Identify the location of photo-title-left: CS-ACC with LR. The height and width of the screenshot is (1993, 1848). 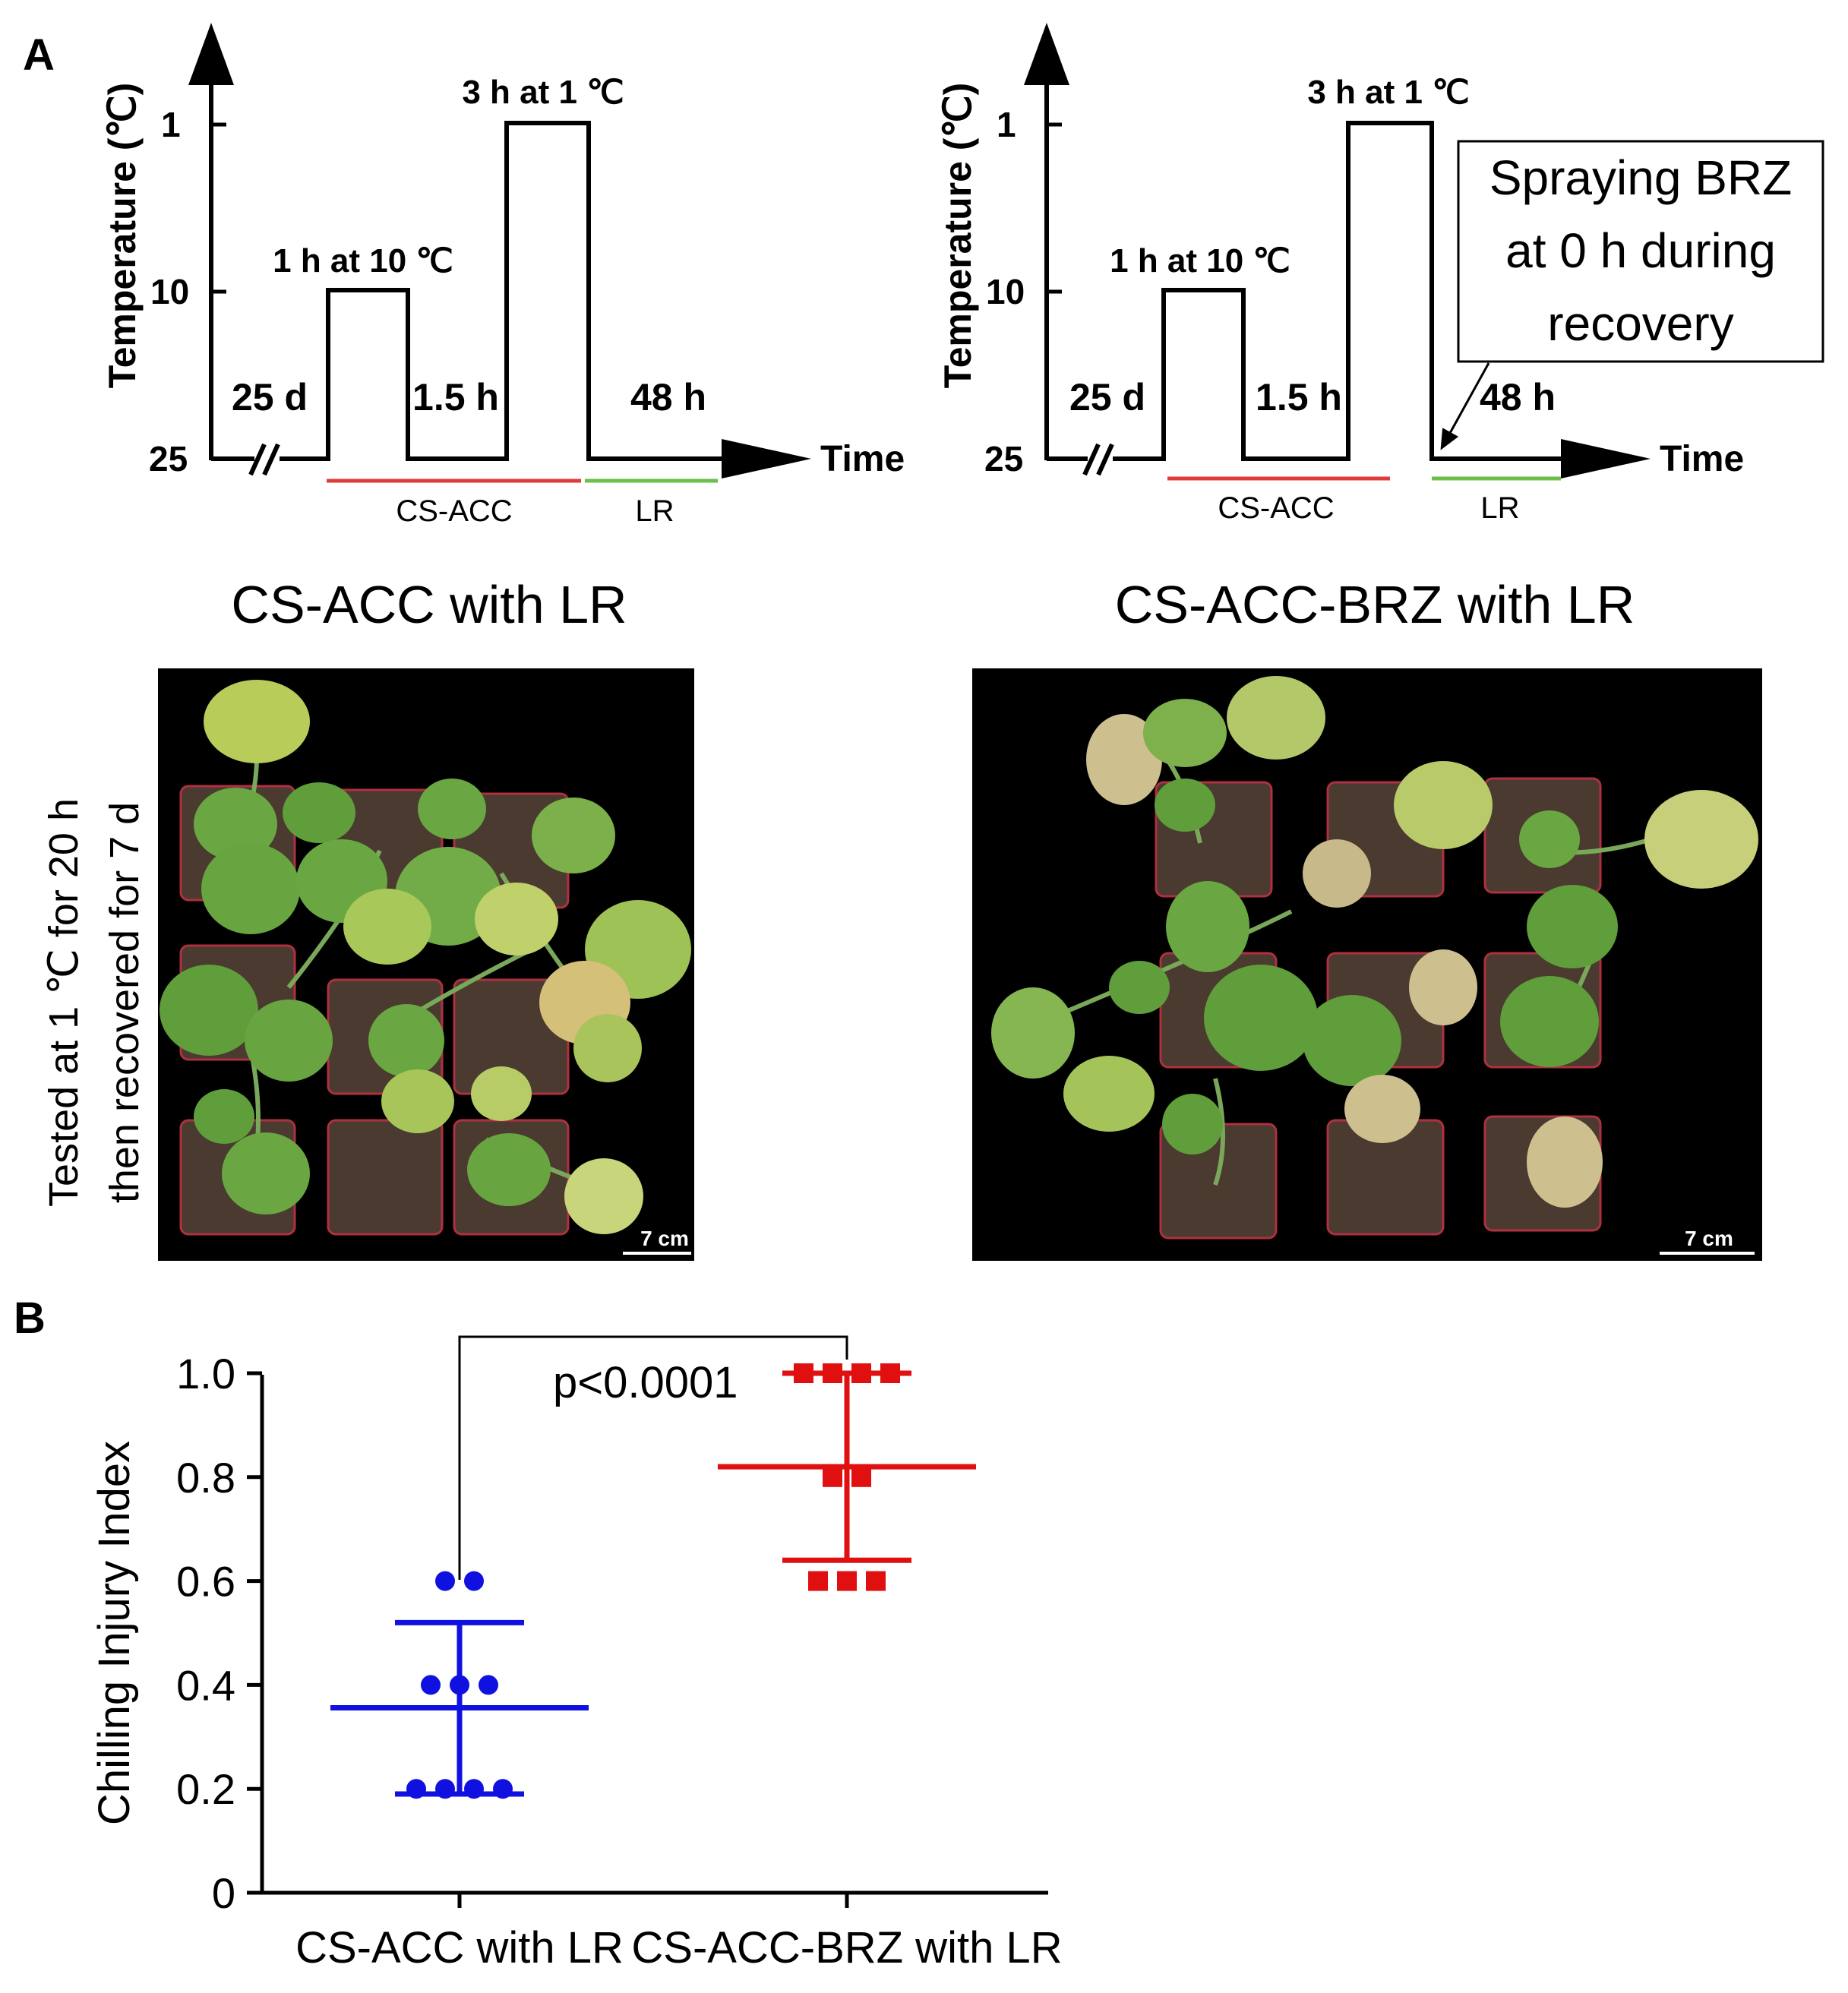
(429, 604).